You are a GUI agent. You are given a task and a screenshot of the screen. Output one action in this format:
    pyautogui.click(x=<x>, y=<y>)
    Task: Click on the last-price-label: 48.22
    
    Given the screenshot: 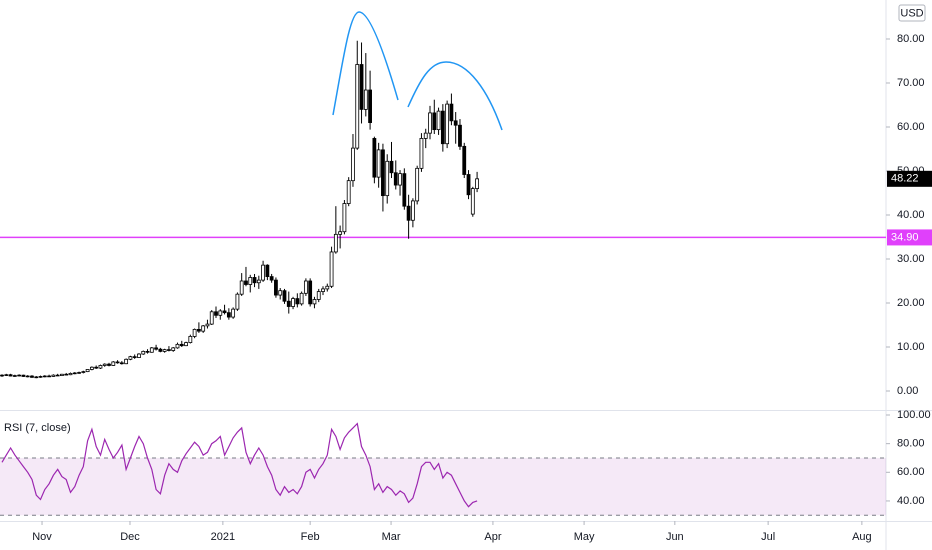 What is the action you would take?
    pyautogui.click(x=905, y=179)
    